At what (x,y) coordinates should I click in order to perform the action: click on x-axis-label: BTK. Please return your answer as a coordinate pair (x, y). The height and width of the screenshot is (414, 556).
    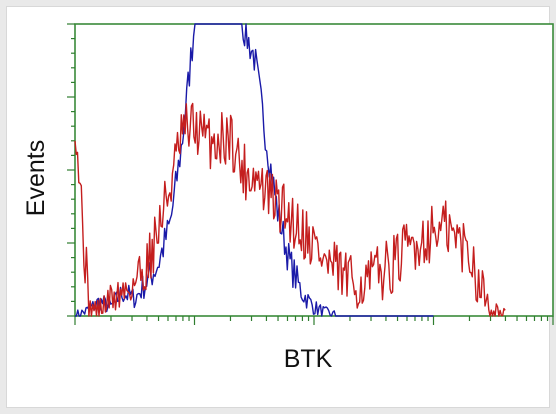
    Looking at the image, I should click on (308, 359).